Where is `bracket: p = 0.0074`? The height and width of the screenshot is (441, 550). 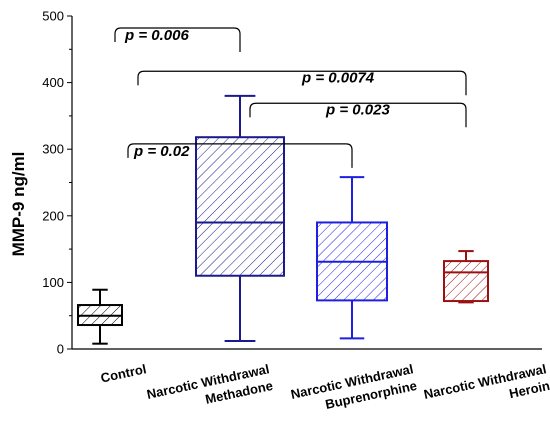 bracket: p = 0.0074 is located at coordinates (302, 83).